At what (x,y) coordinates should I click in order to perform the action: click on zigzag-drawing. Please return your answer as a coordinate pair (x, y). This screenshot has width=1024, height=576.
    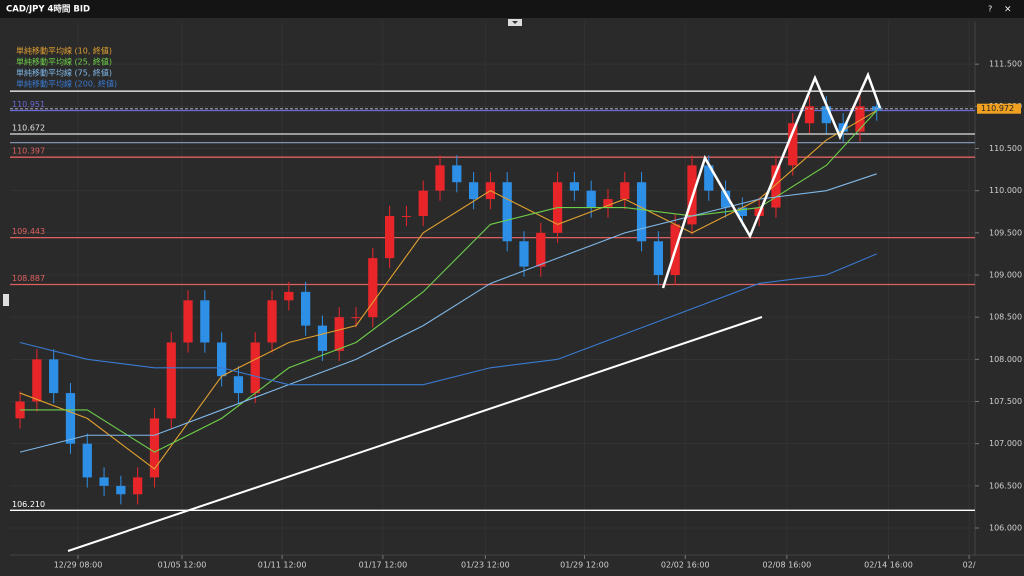
    Looking at the image, I should click on (771, 180).